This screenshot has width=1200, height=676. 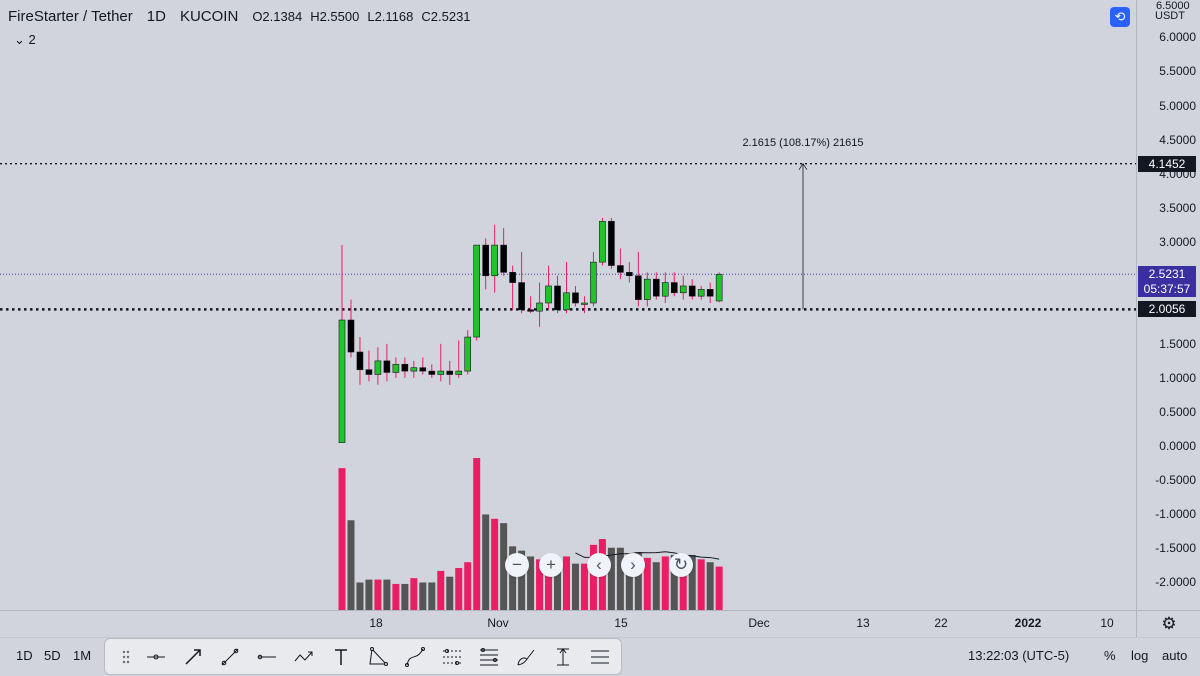 What do you see at coordinates (19, 39) in the screenshot?
I see `chevron-down-icon: ⌄` at bounding box center [19, 39].